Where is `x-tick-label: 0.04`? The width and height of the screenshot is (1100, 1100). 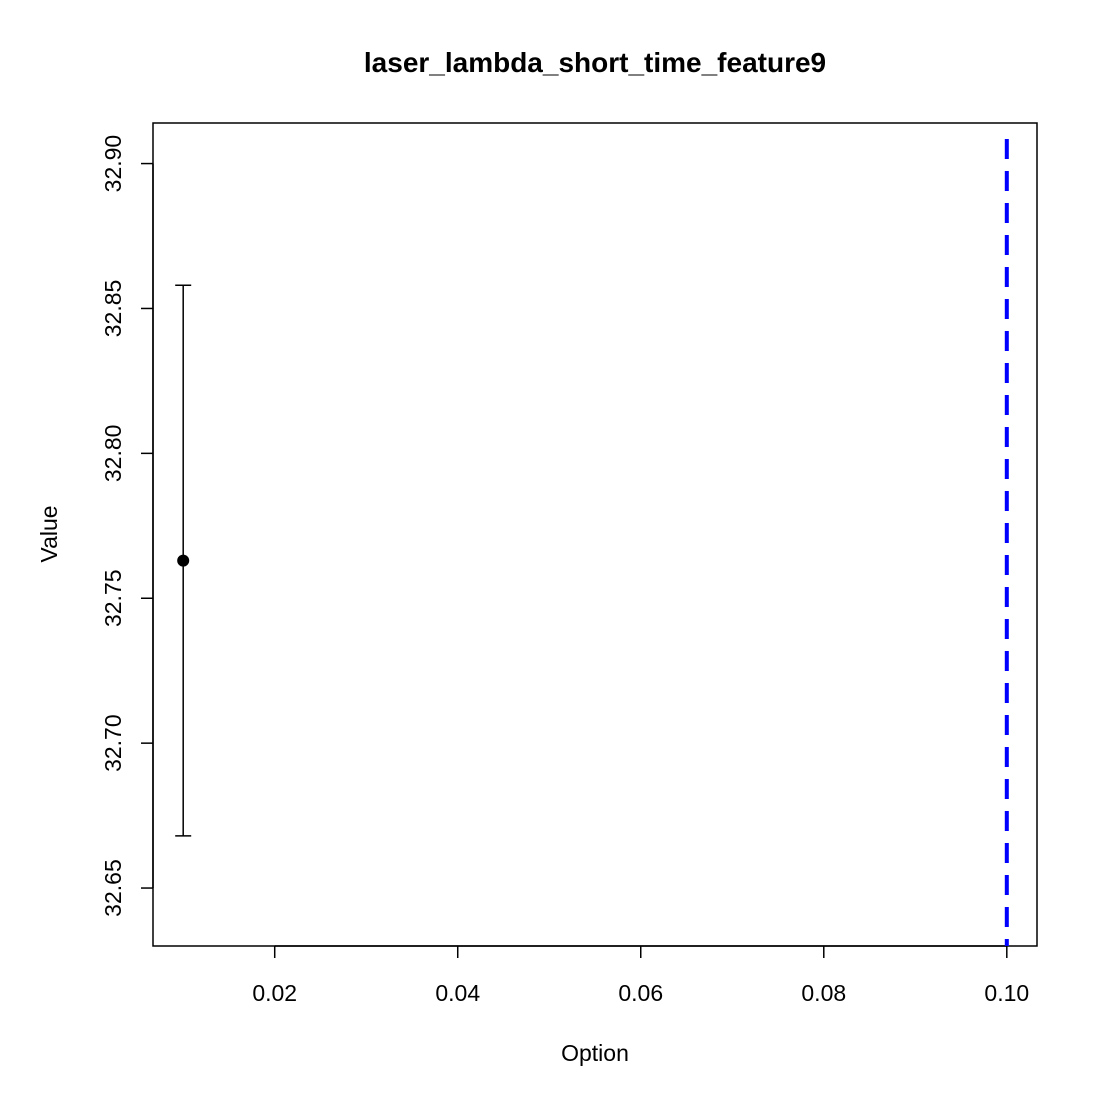 x-tick-label: 0.04 is located at coordinates (457, 993).